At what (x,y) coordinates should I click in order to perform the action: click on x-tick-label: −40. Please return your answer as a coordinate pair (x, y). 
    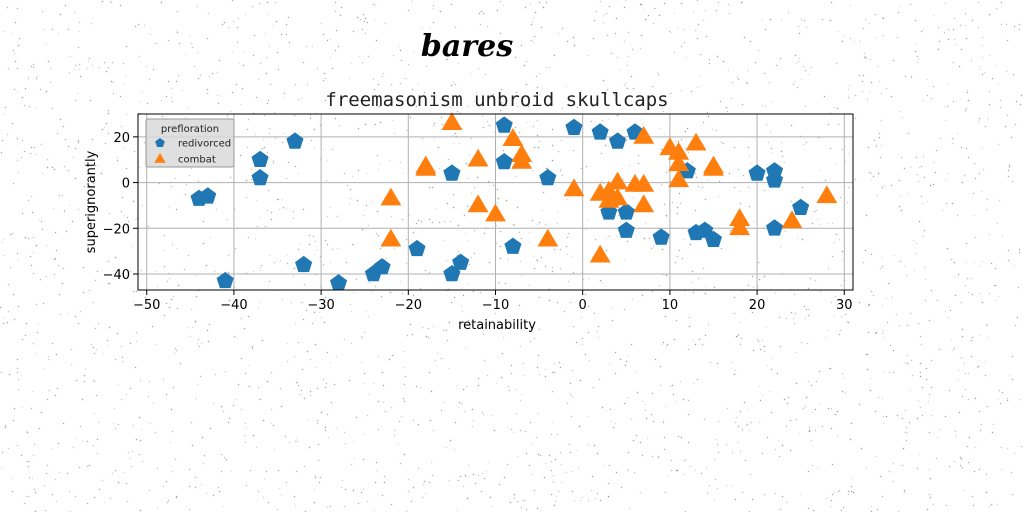
    Looking at the image, I should click on (233, 305).